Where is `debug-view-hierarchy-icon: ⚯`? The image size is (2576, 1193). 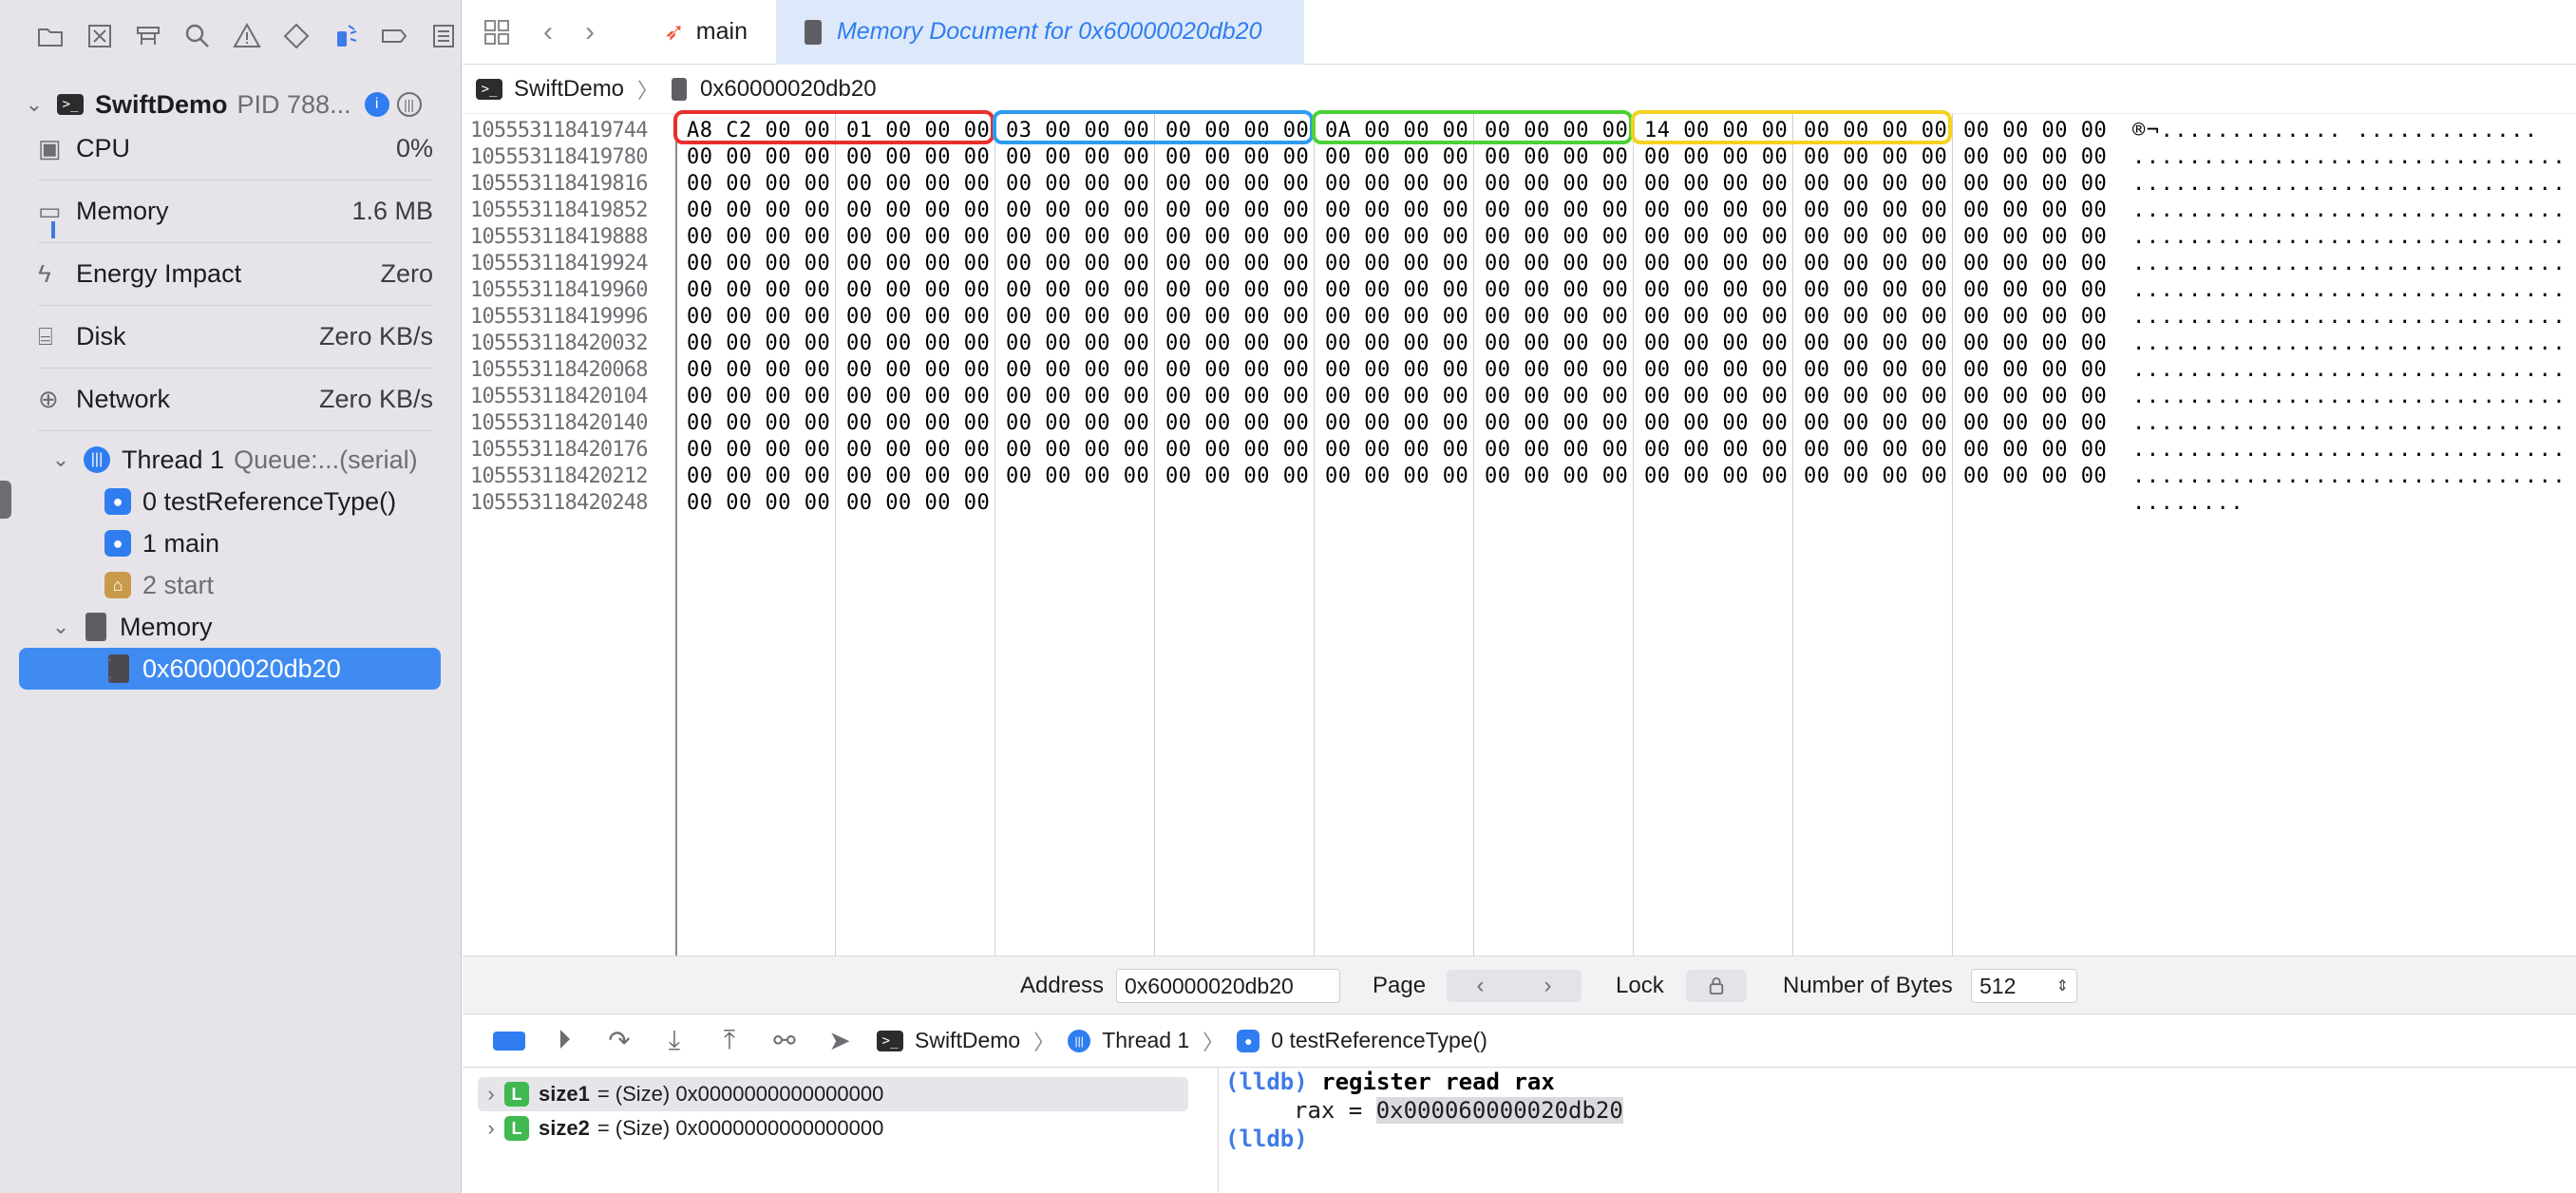 debug-view-hierarchy-icon: ⚯ is located at coordinates (784, 1040).